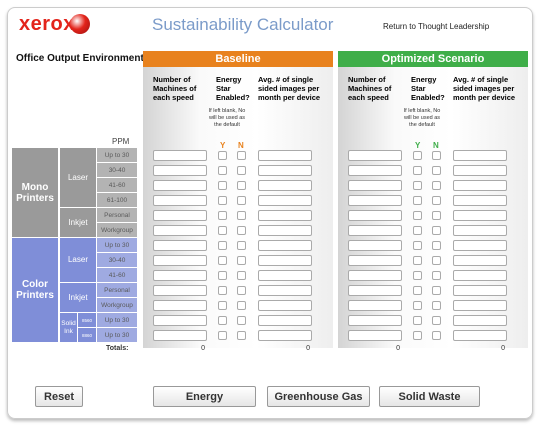 The image size is (540, 427). What do you see at coordinates (436, 26) in the screenshot?
I see `return-link: Return to Thought Leadership` at bounding box center [436, 26].